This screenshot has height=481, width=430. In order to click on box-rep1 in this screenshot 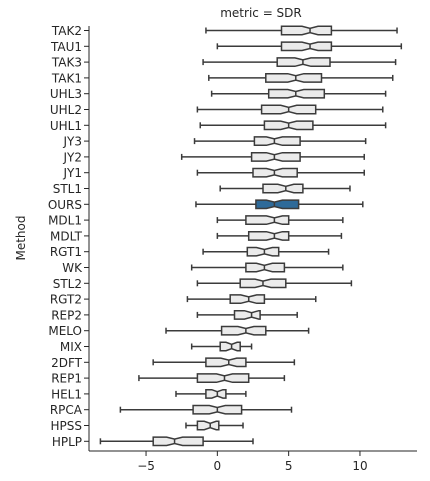, I will do `click(212, 378)`.